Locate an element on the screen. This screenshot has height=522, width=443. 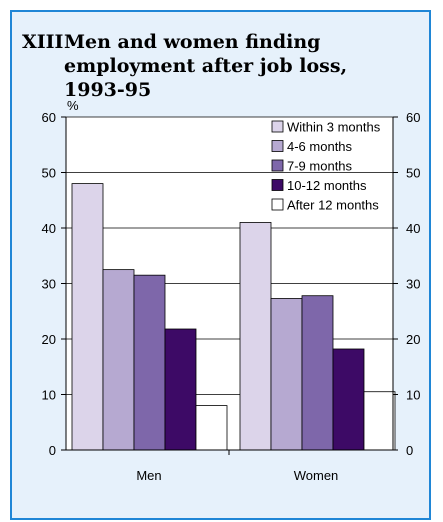
category-label-women: Women is located at coordinates (316, 475).